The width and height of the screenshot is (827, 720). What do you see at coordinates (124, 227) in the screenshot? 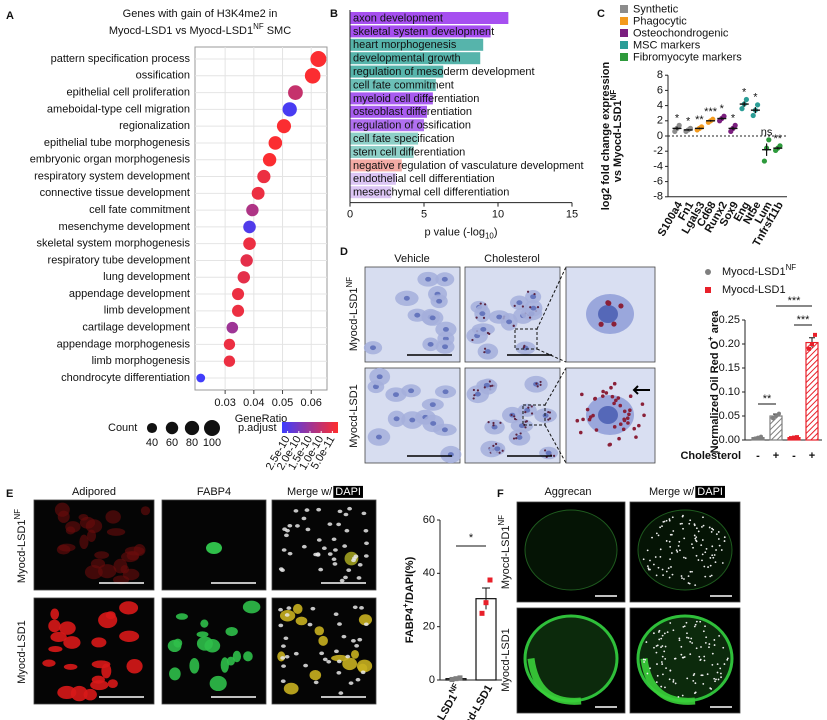
I see `y-tick-label: mesenchyme development` at bounding box center [124, 227].